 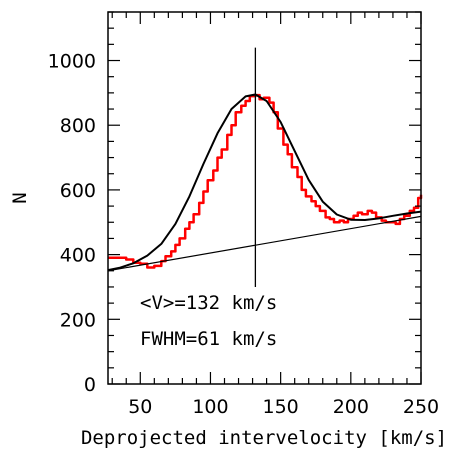 I want to click on y-tick-label: 1000, so click(x=72, y=62).